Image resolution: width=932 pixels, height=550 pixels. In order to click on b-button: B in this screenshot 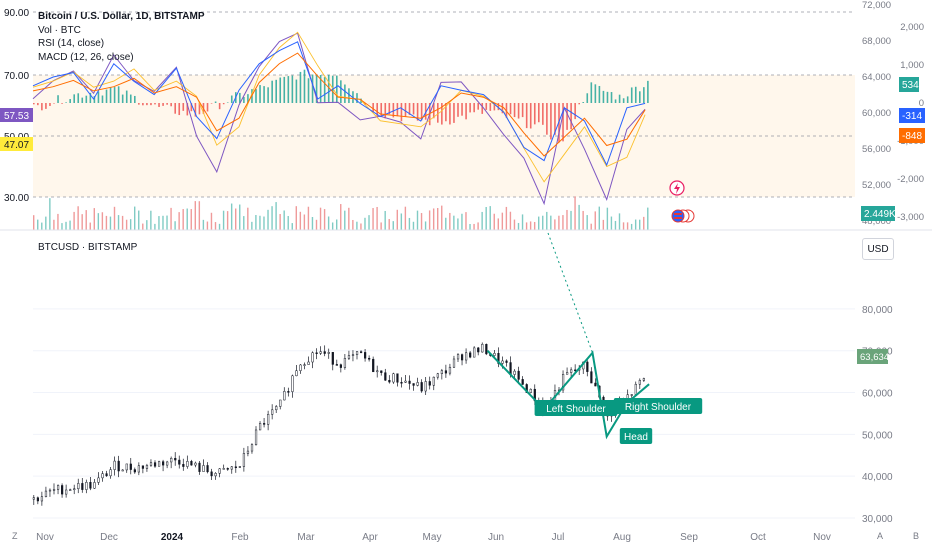, I will do `click(916, 536)`.